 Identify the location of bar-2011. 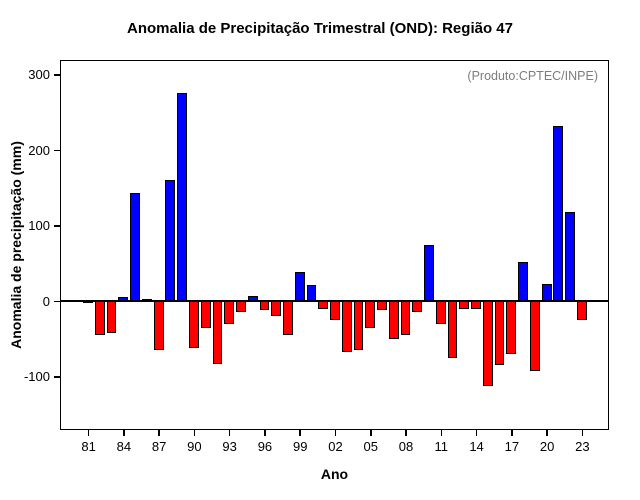
(440, 312).